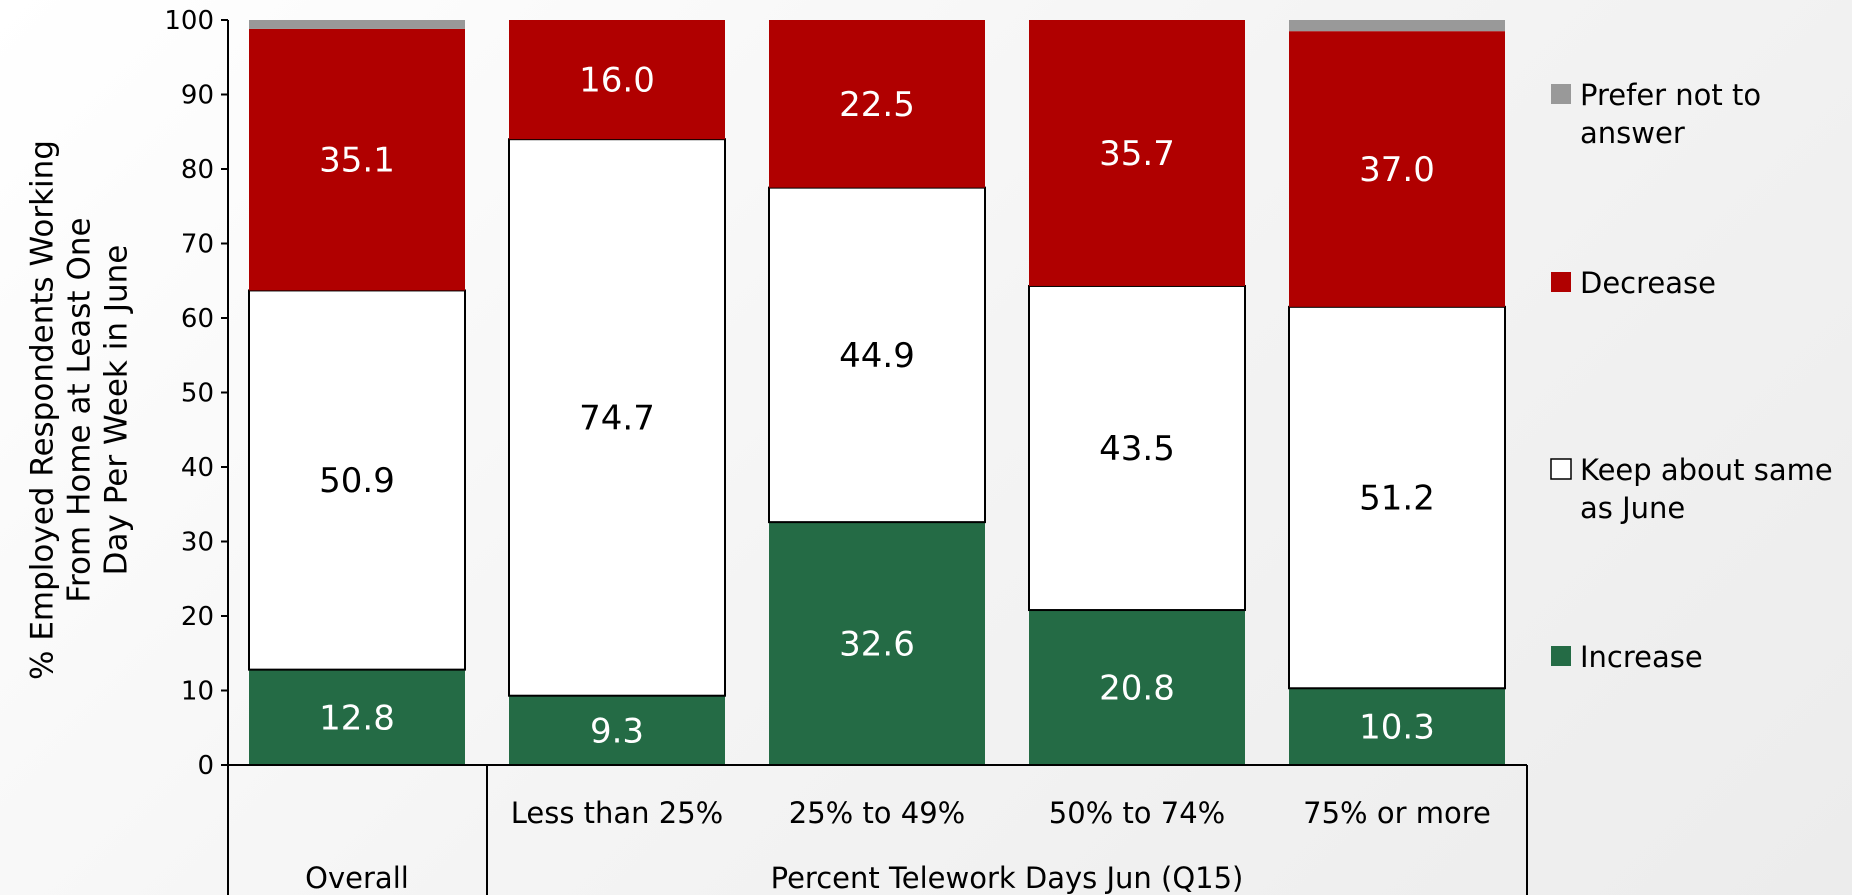  Describe the element at coordinates (1670, 95) in the screenshot. I see `legend-label: Prefer not to` at that location.